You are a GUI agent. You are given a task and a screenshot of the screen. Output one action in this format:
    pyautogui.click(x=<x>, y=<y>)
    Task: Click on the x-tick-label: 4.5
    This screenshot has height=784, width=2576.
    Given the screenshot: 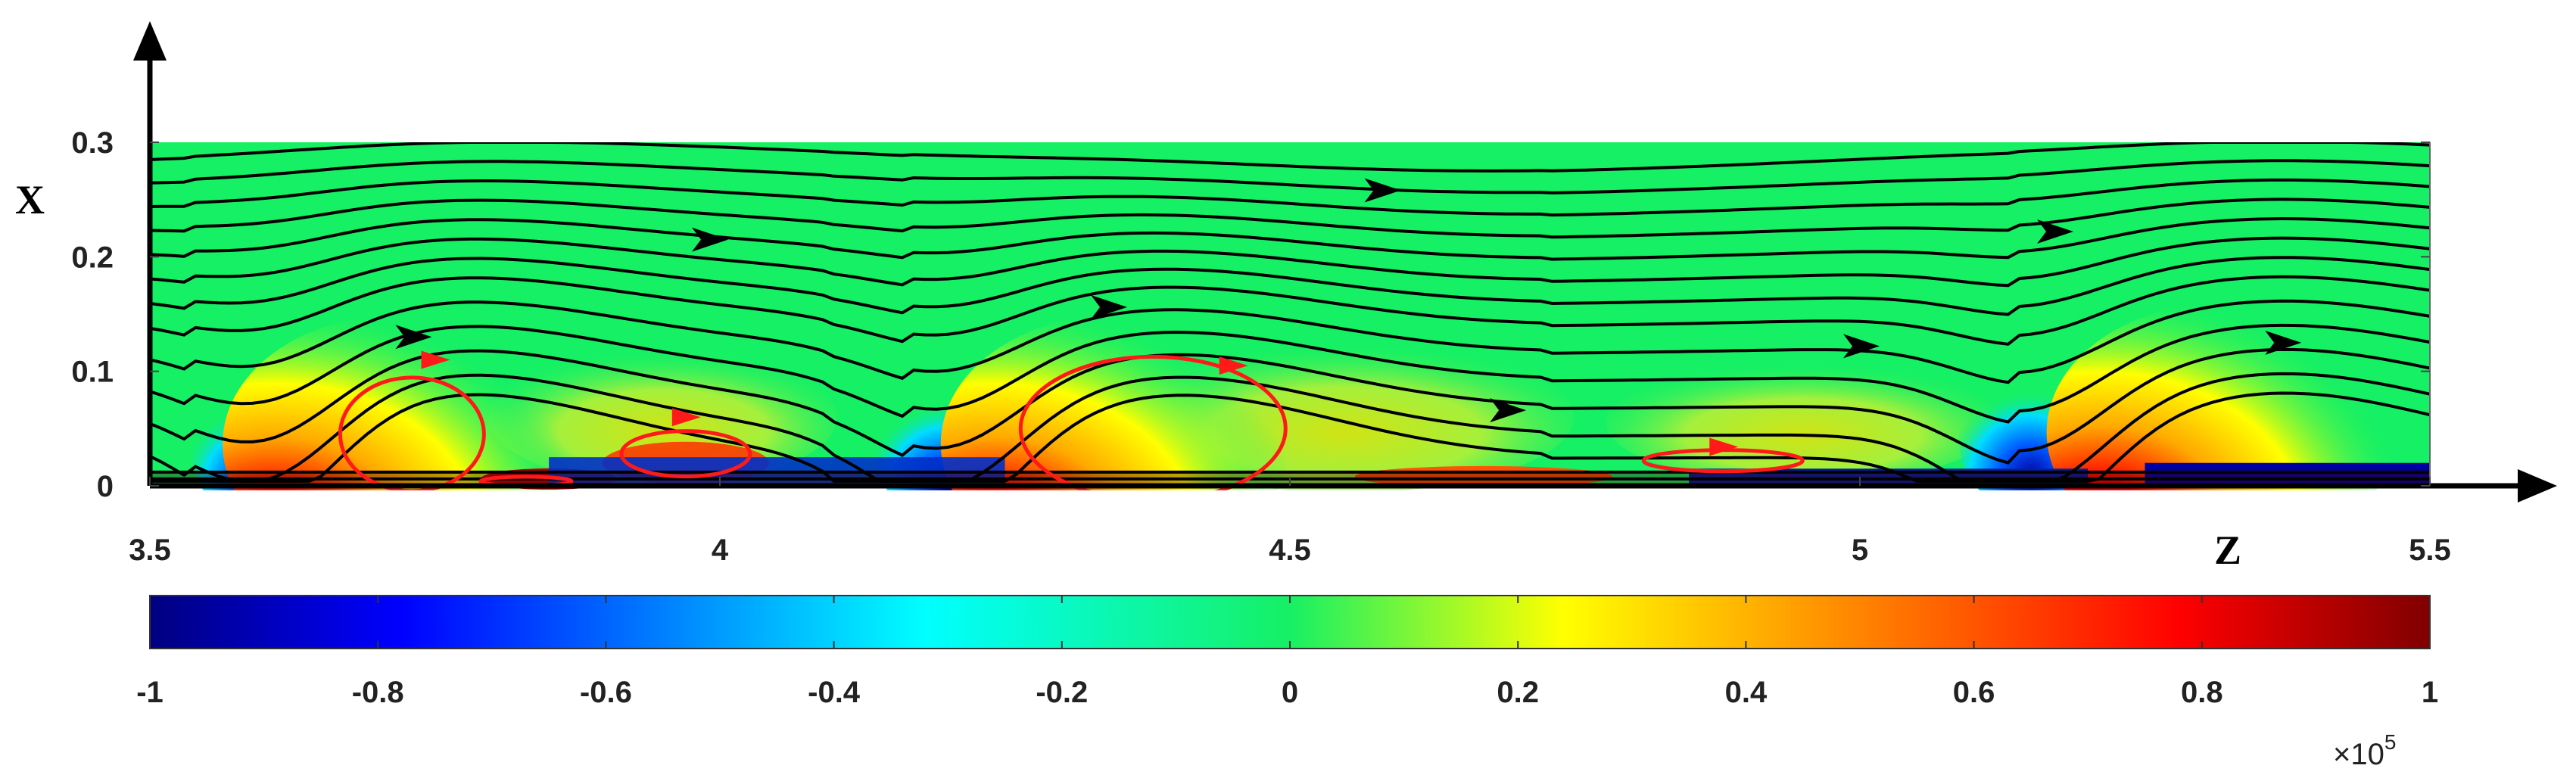 What is the action you would take?
    pyautogui.click(x=1290, y=550)
    